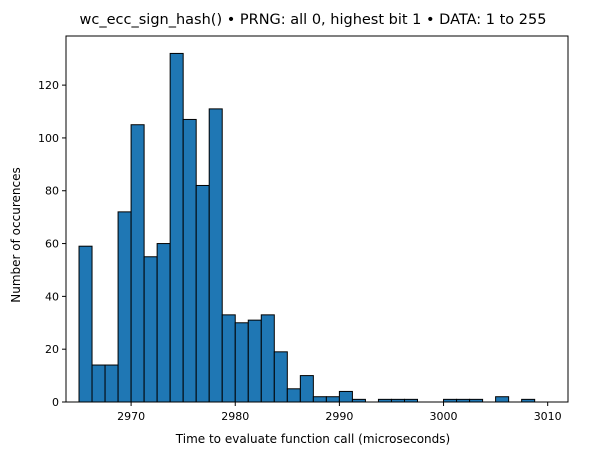 The width and height of the screenshot is (593, 455). Describe the element at coordinates (235, 416) in the screenshot. I see `x-tick-label: 2980` at that location.